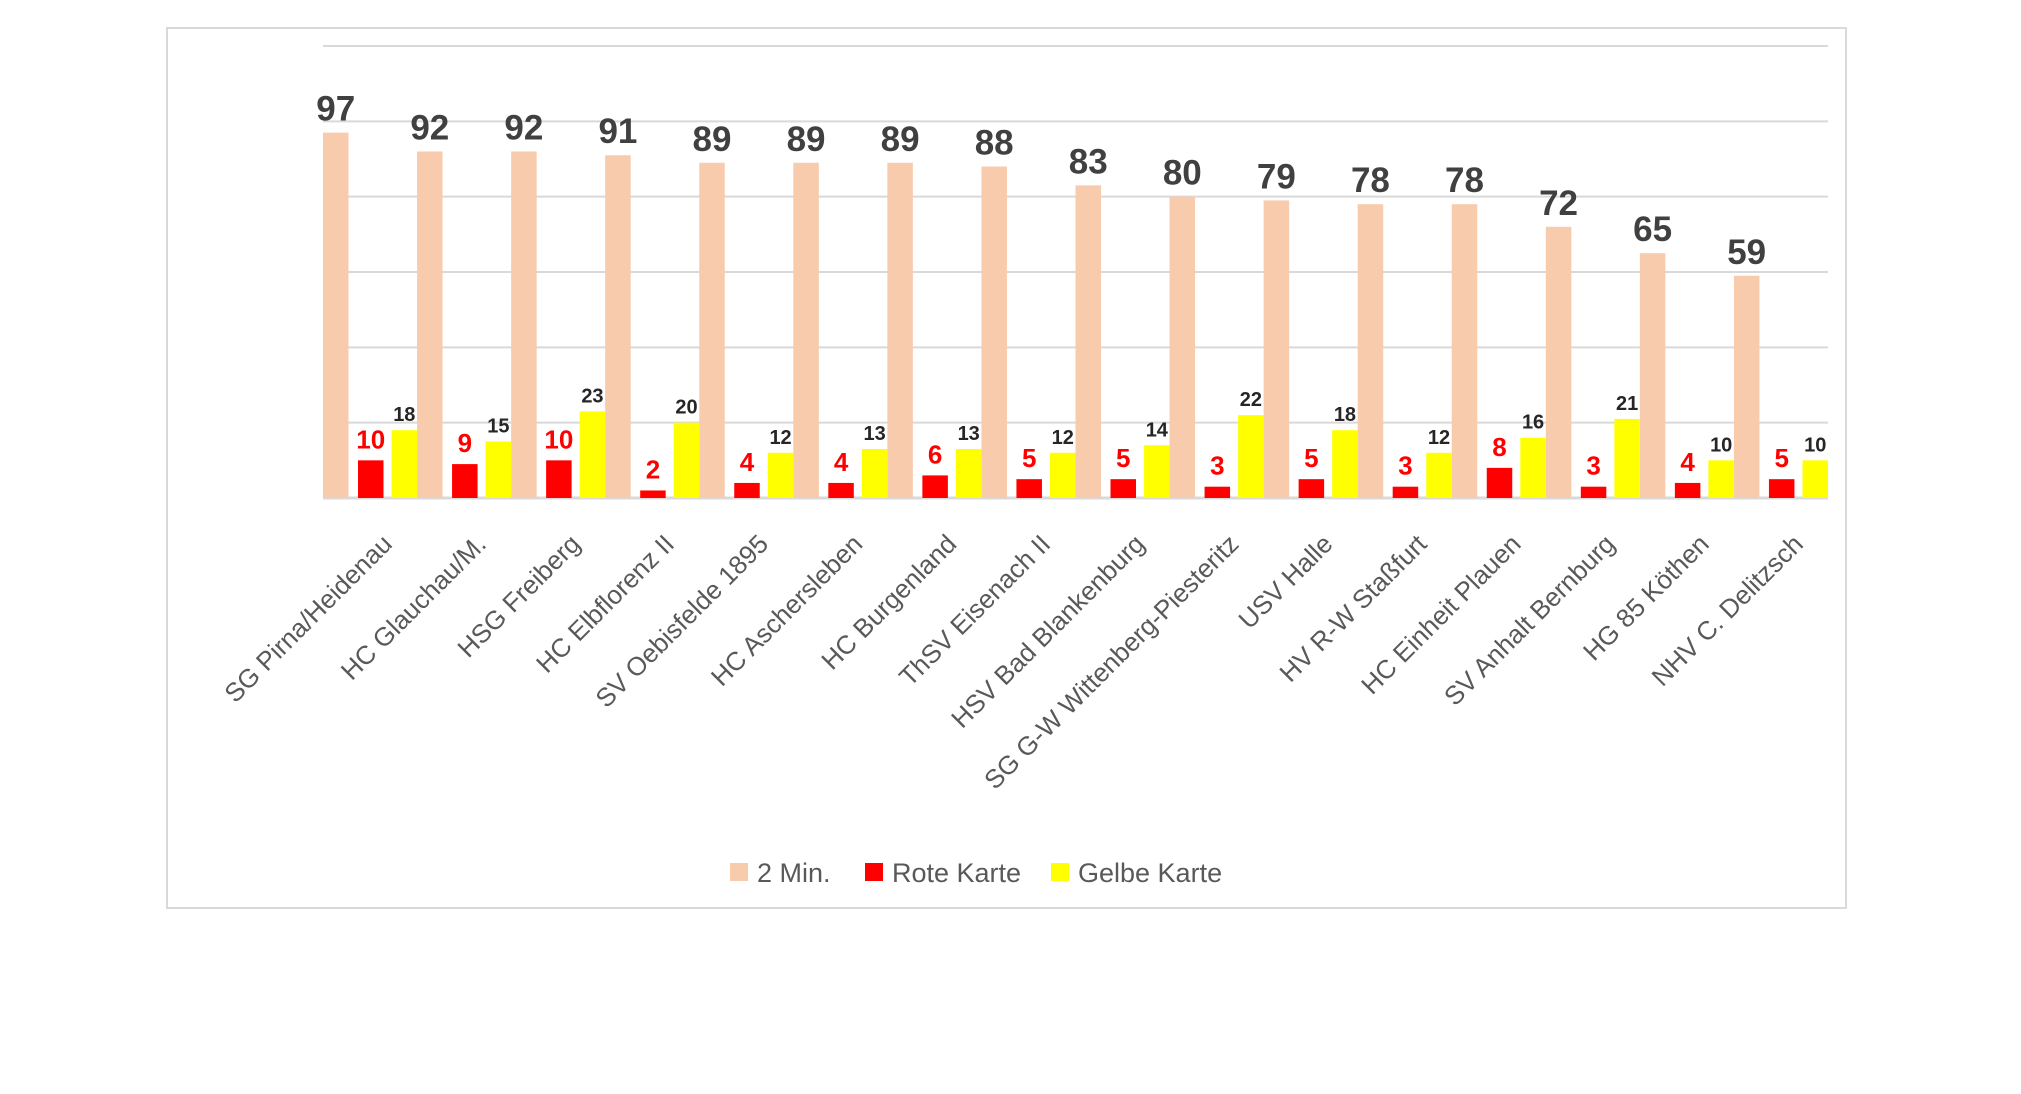 The width and height of the screenshot is (2021, 1094). What do you see at coordinates (1593, 466) in the screenshot?
I see `data-label-rote-karte: 3` at bounding box center [1593, 466].